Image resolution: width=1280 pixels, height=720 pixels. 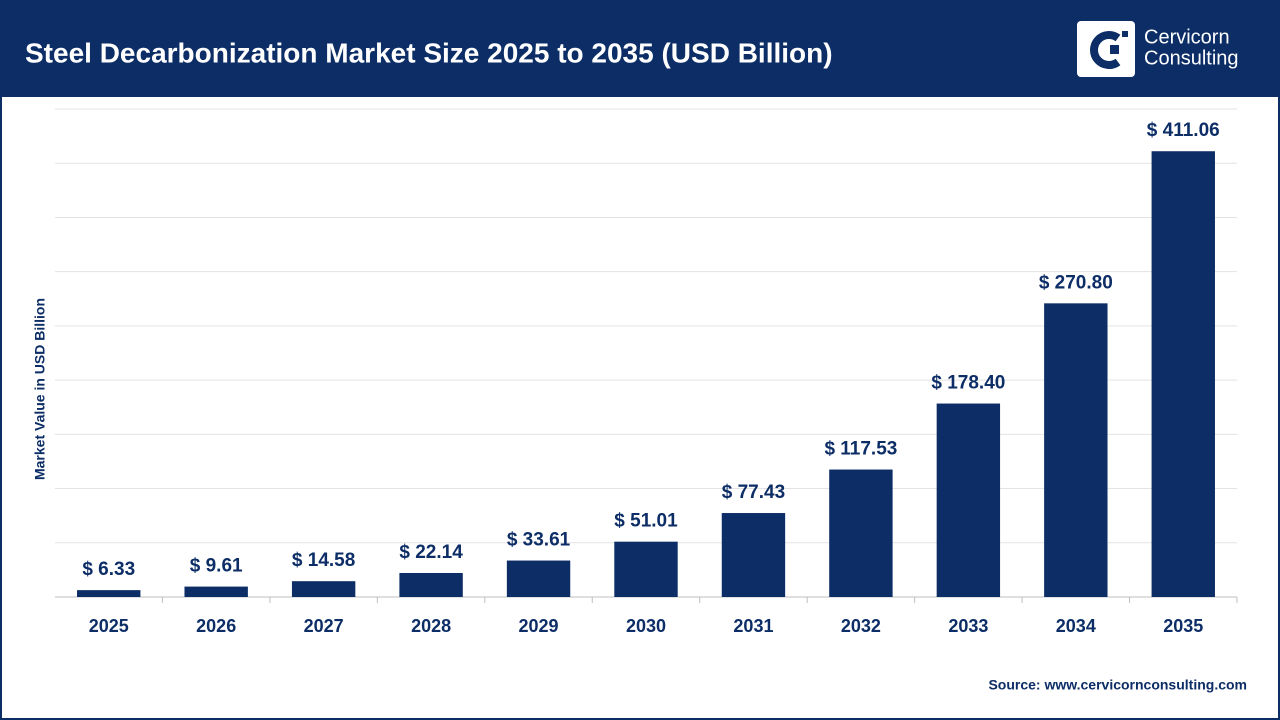 I want to click on value-label: $ 411.06, so click(x=1183, y=130).